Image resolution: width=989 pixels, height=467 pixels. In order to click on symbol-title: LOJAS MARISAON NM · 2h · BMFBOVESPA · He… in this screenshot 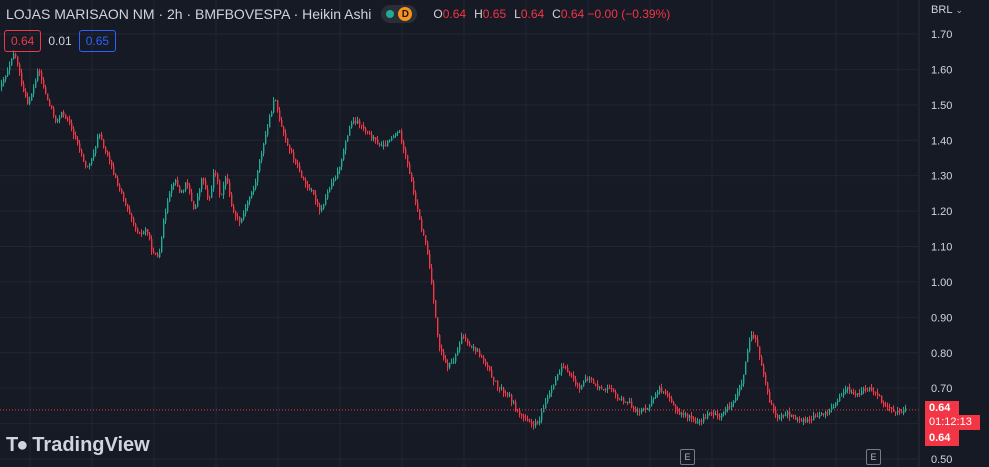, I will do `click(189, 14)`.